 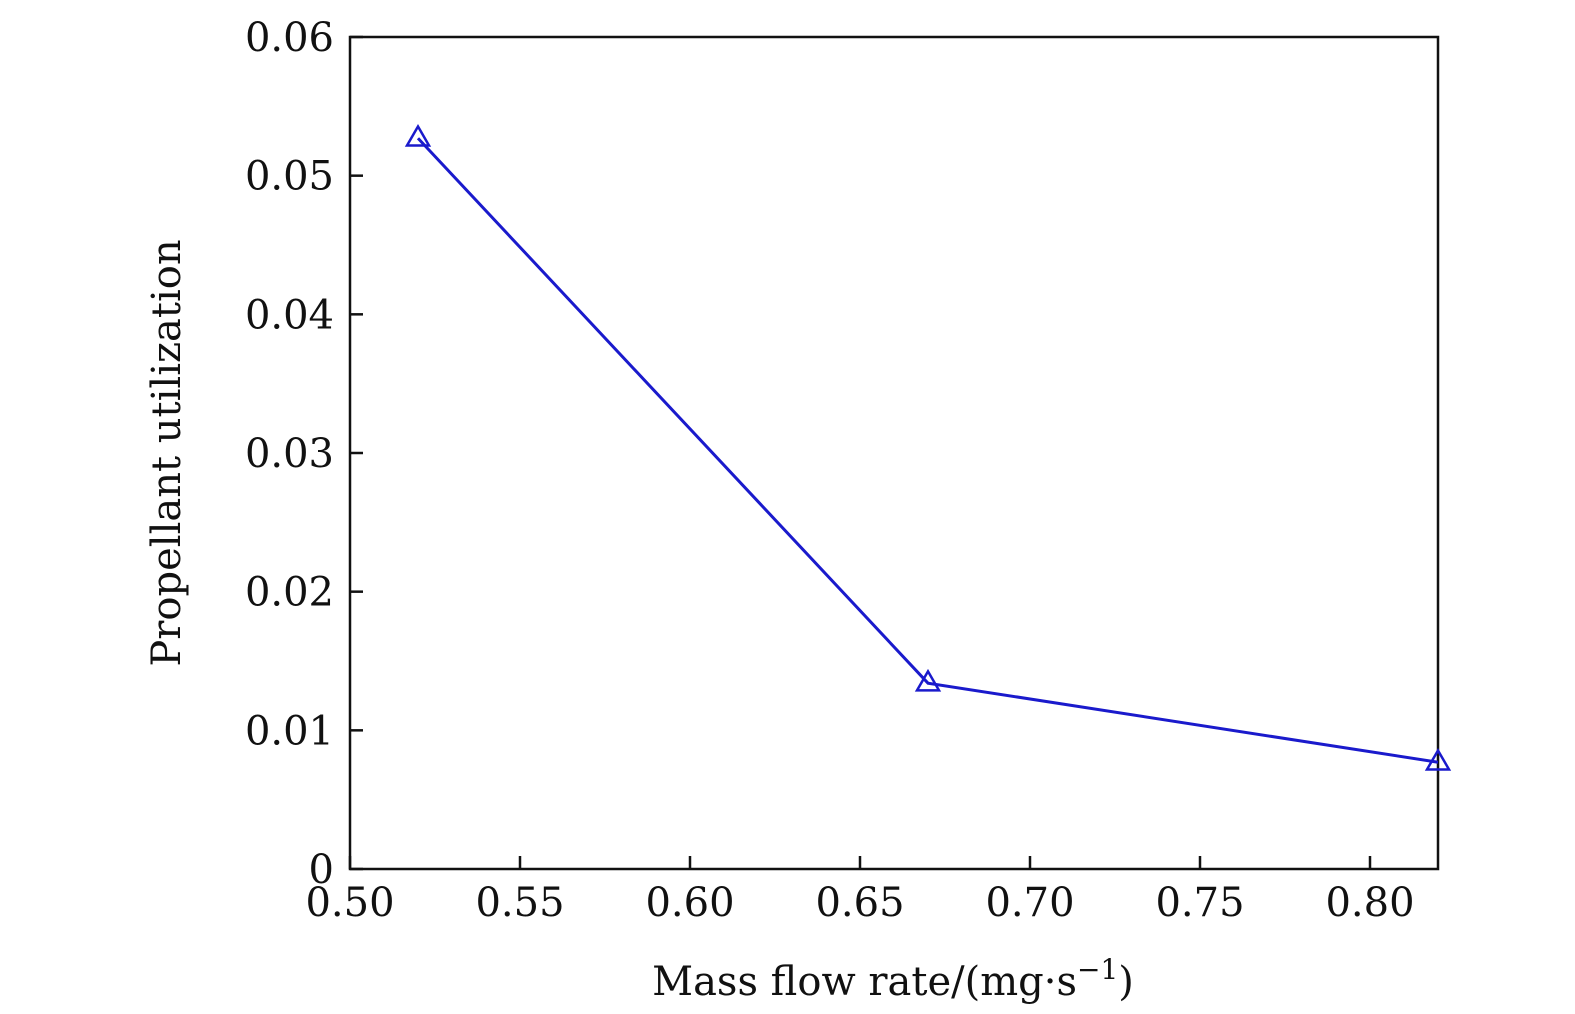 I want to click on y-axis-title: Propellant utilization, so click(x=167, y=452).